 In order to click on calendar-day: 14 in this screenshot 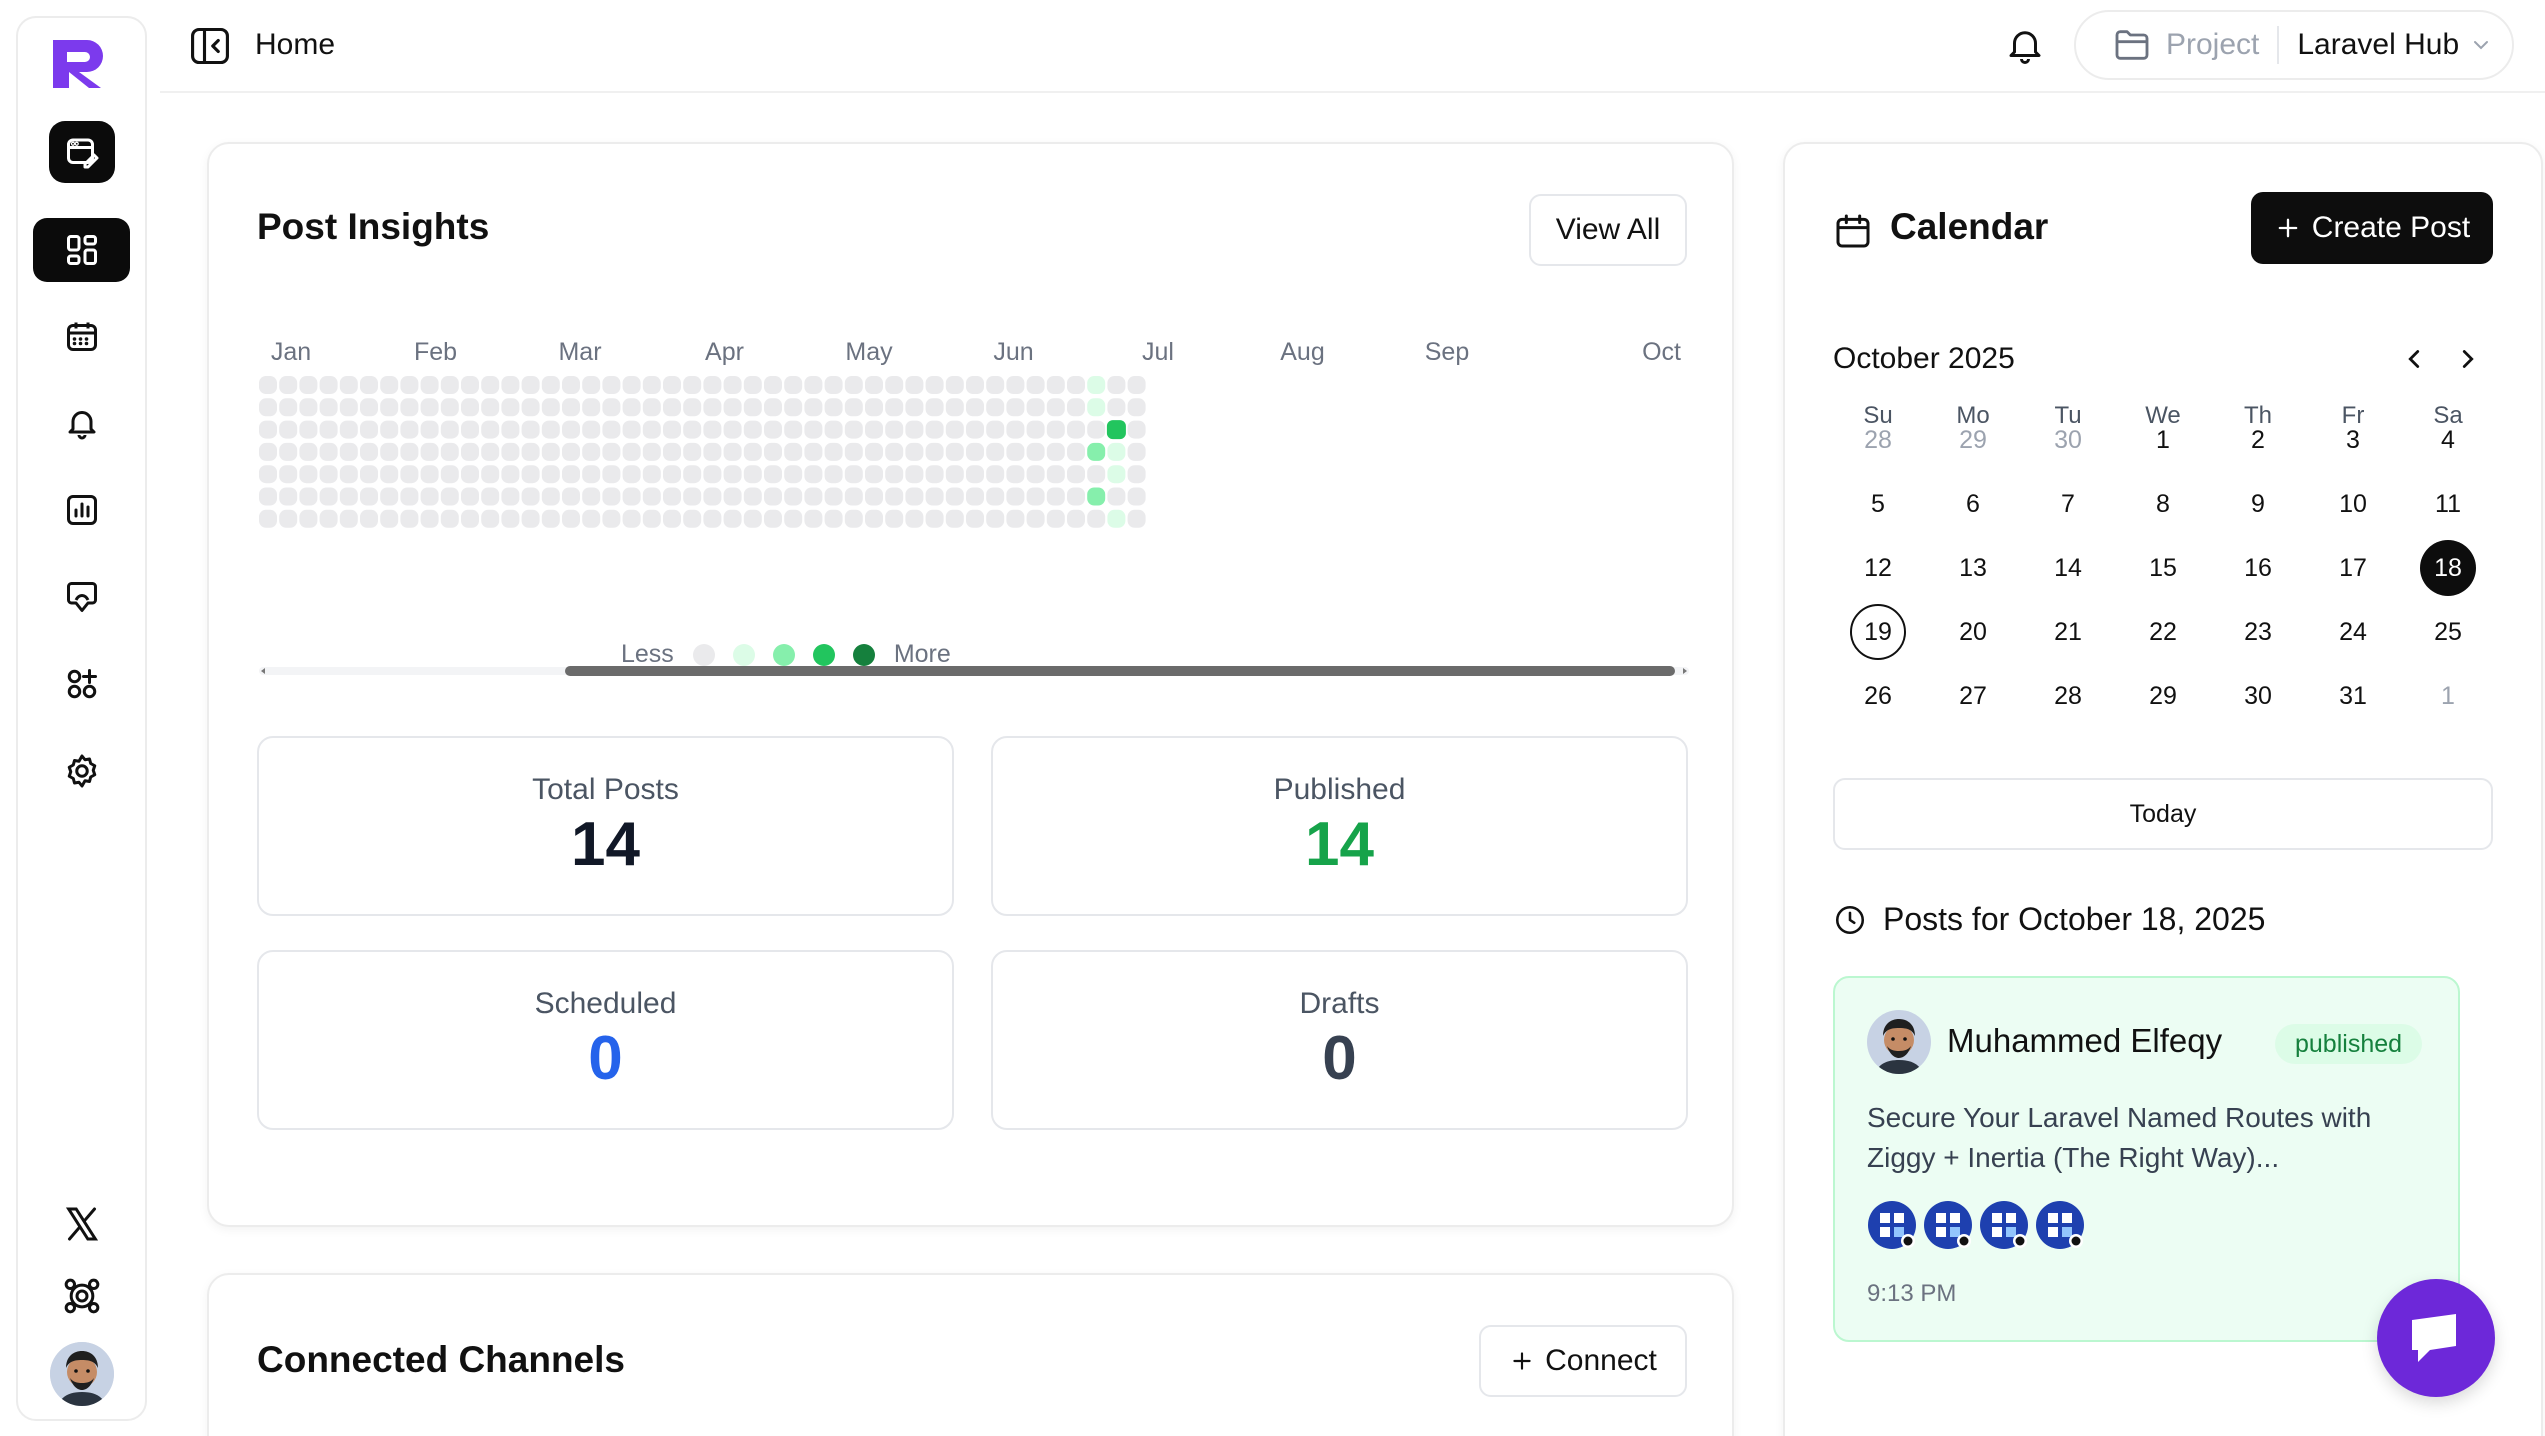, I will do `click(2068, 567)`.